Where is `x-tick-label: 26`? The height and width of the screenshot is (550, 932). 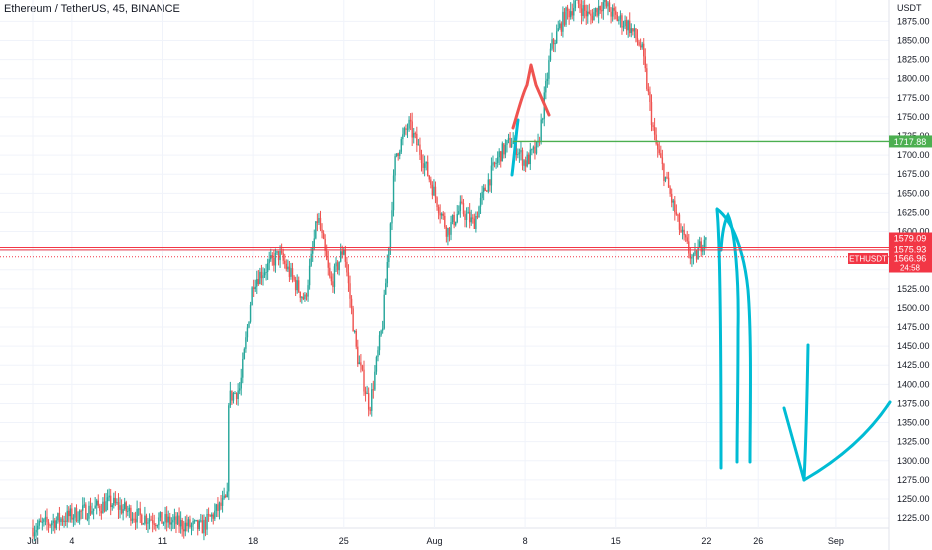
x-tick-label: 26 is located at coordinates (758, 541).